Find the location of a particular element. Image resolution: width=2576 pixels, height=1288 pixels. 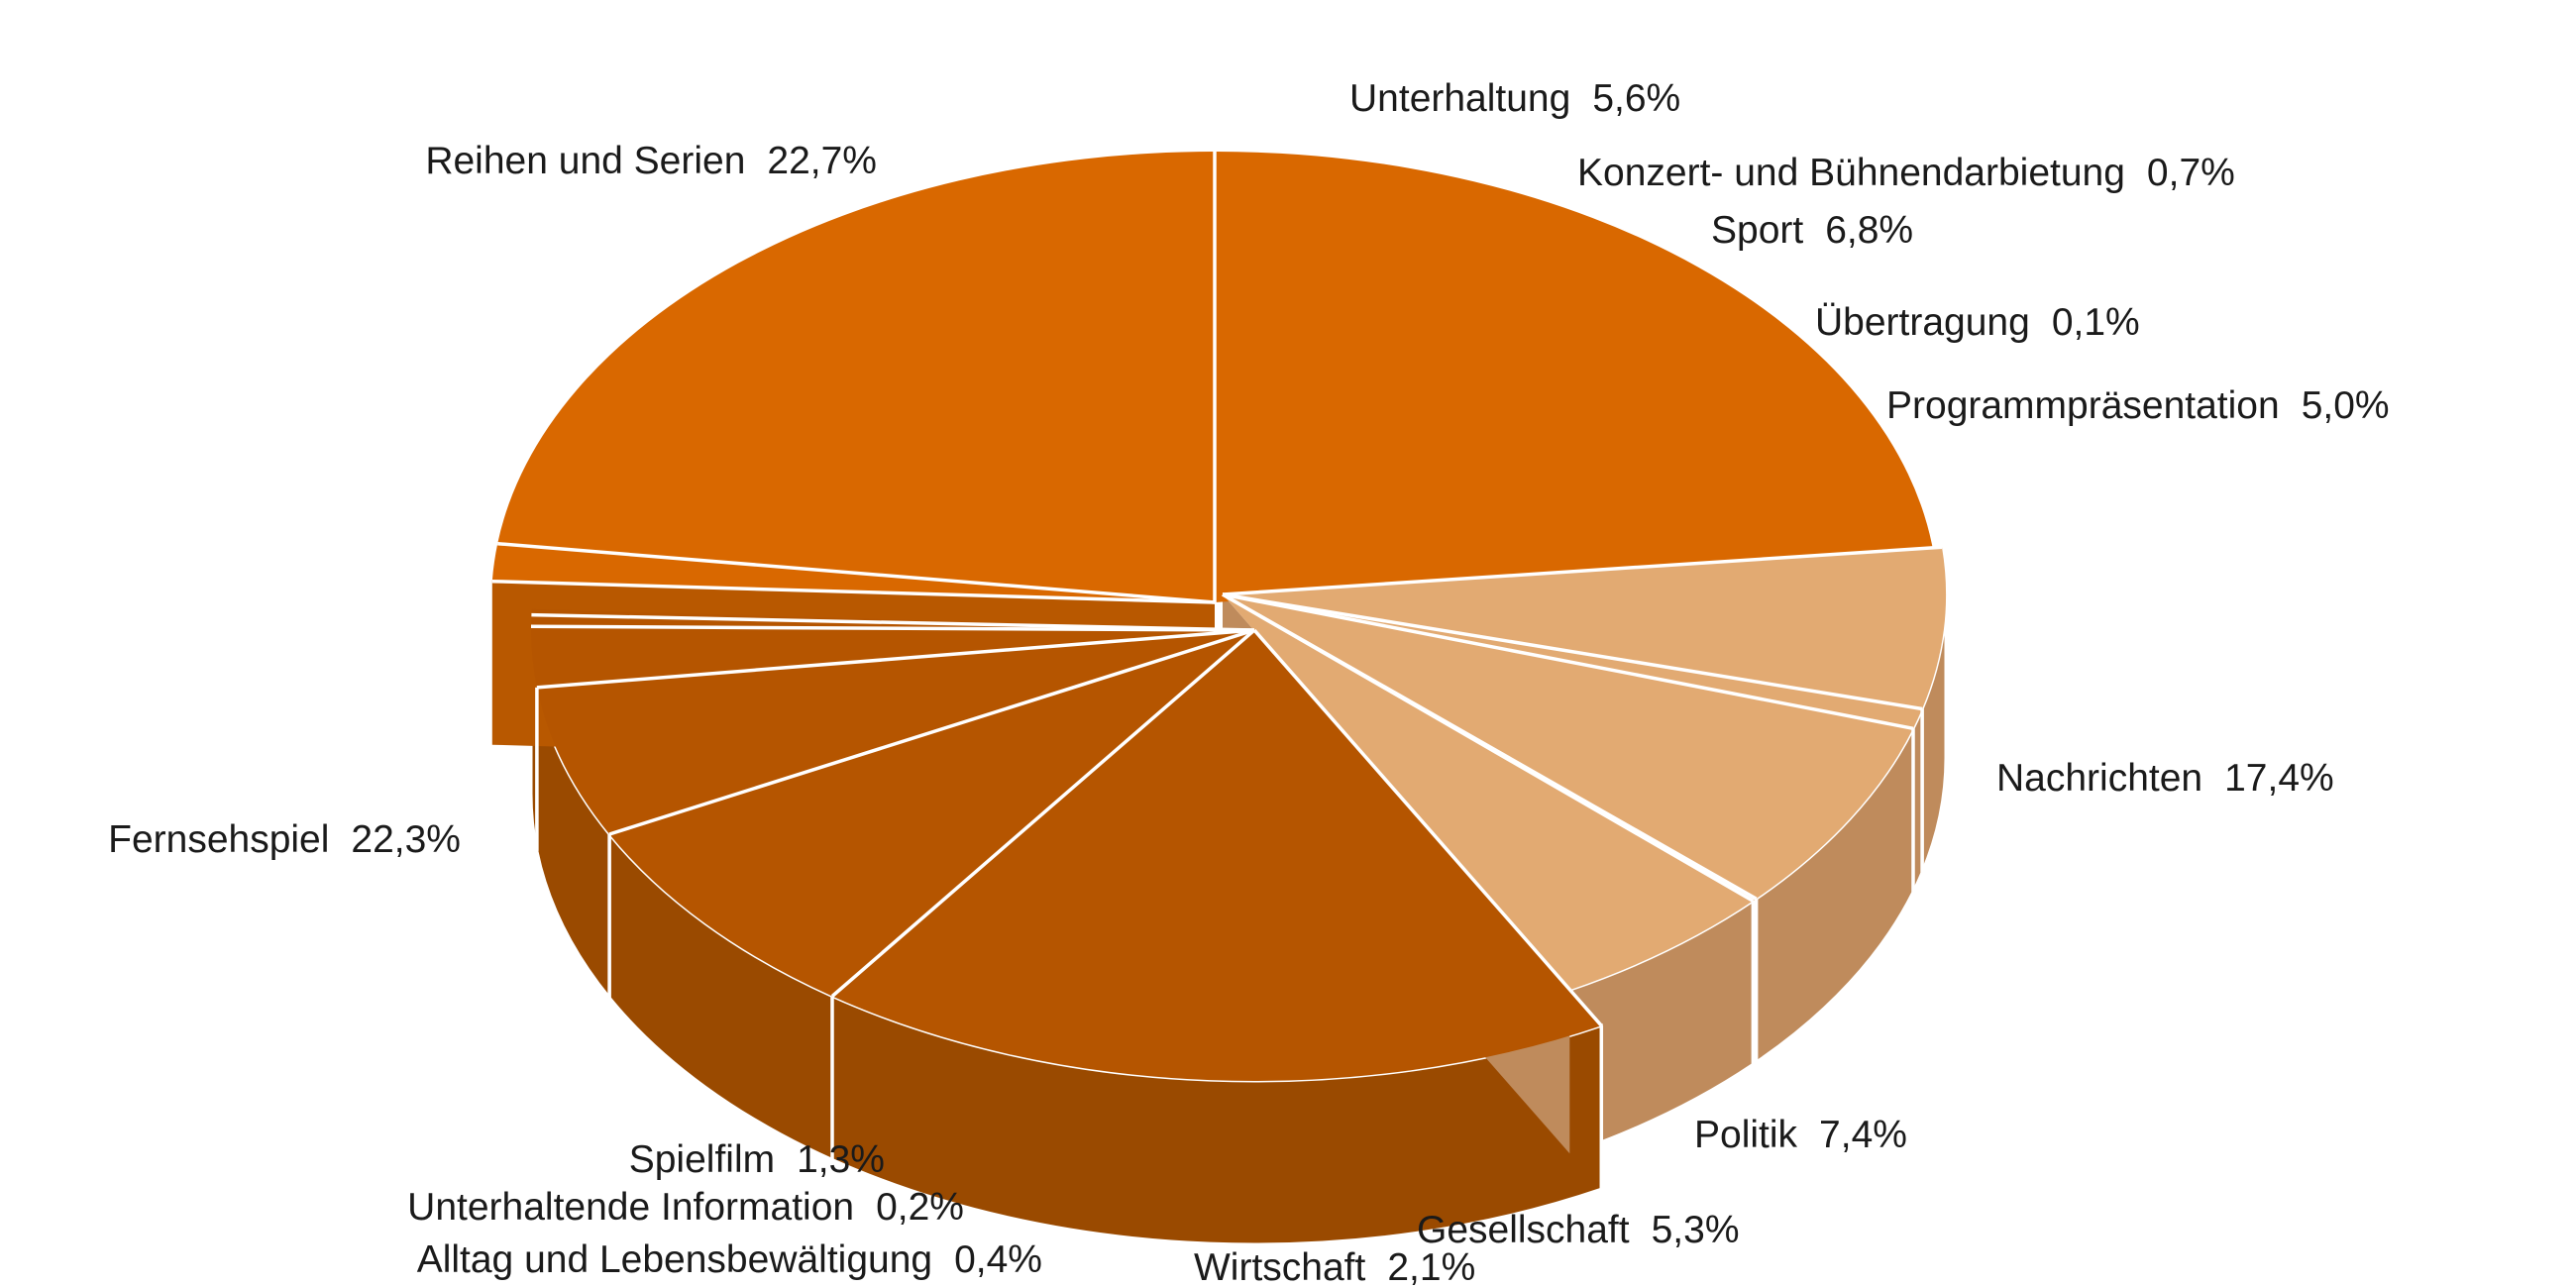

slice-label-name: Politik is located at coordinates (1746, 1135).